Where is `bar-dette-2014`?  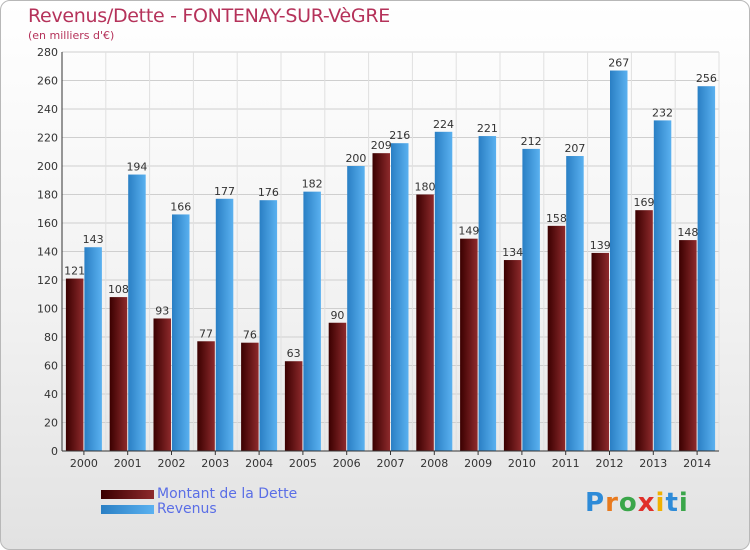 bar-dette-2014 is located at coordinates (688, 345).